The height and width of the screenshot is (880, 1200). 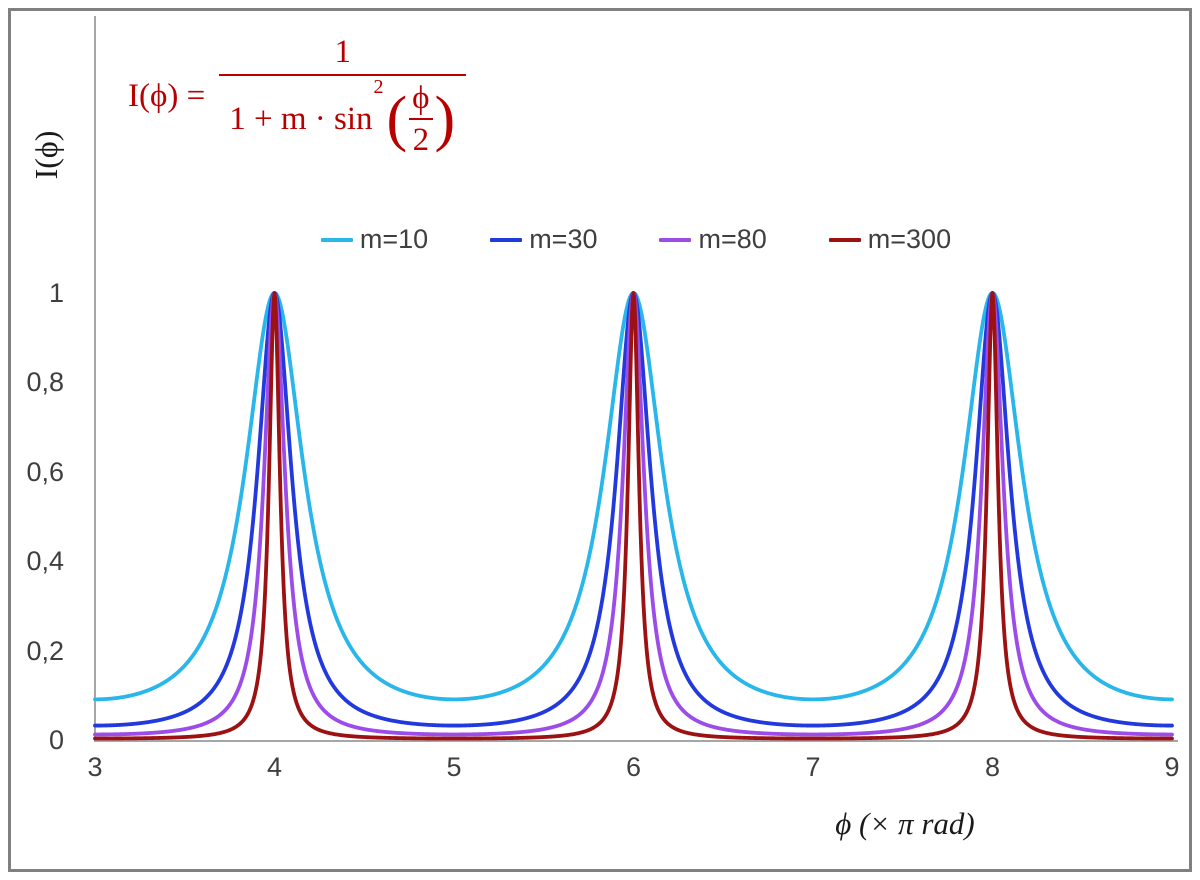 I want to click on legend-item-m=300: m=300, so click(x=890, y=239).